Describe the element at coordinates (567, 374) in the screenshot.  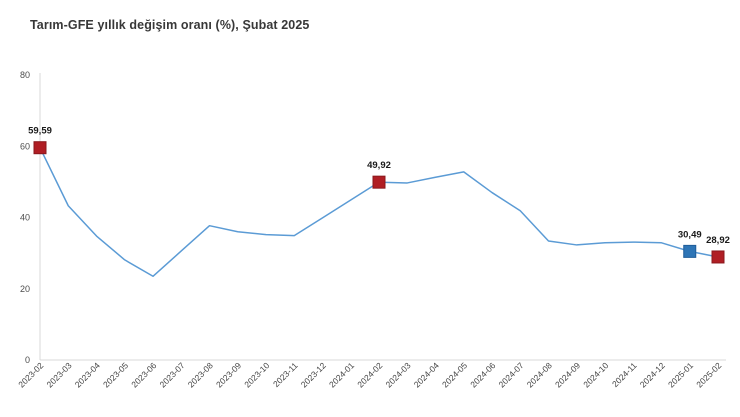
I see `x-tick-label: 2024-09` at that location.